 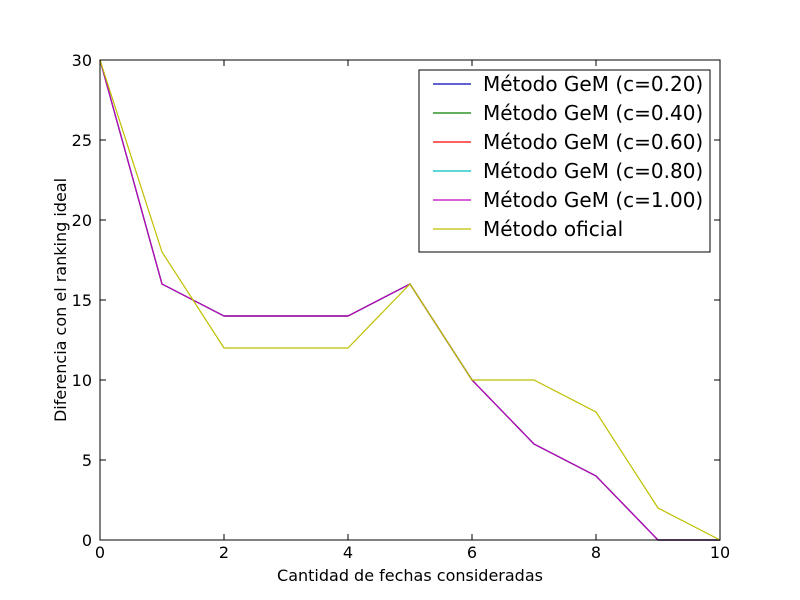 I want to click on legend-box, so click(x=564, y=161).